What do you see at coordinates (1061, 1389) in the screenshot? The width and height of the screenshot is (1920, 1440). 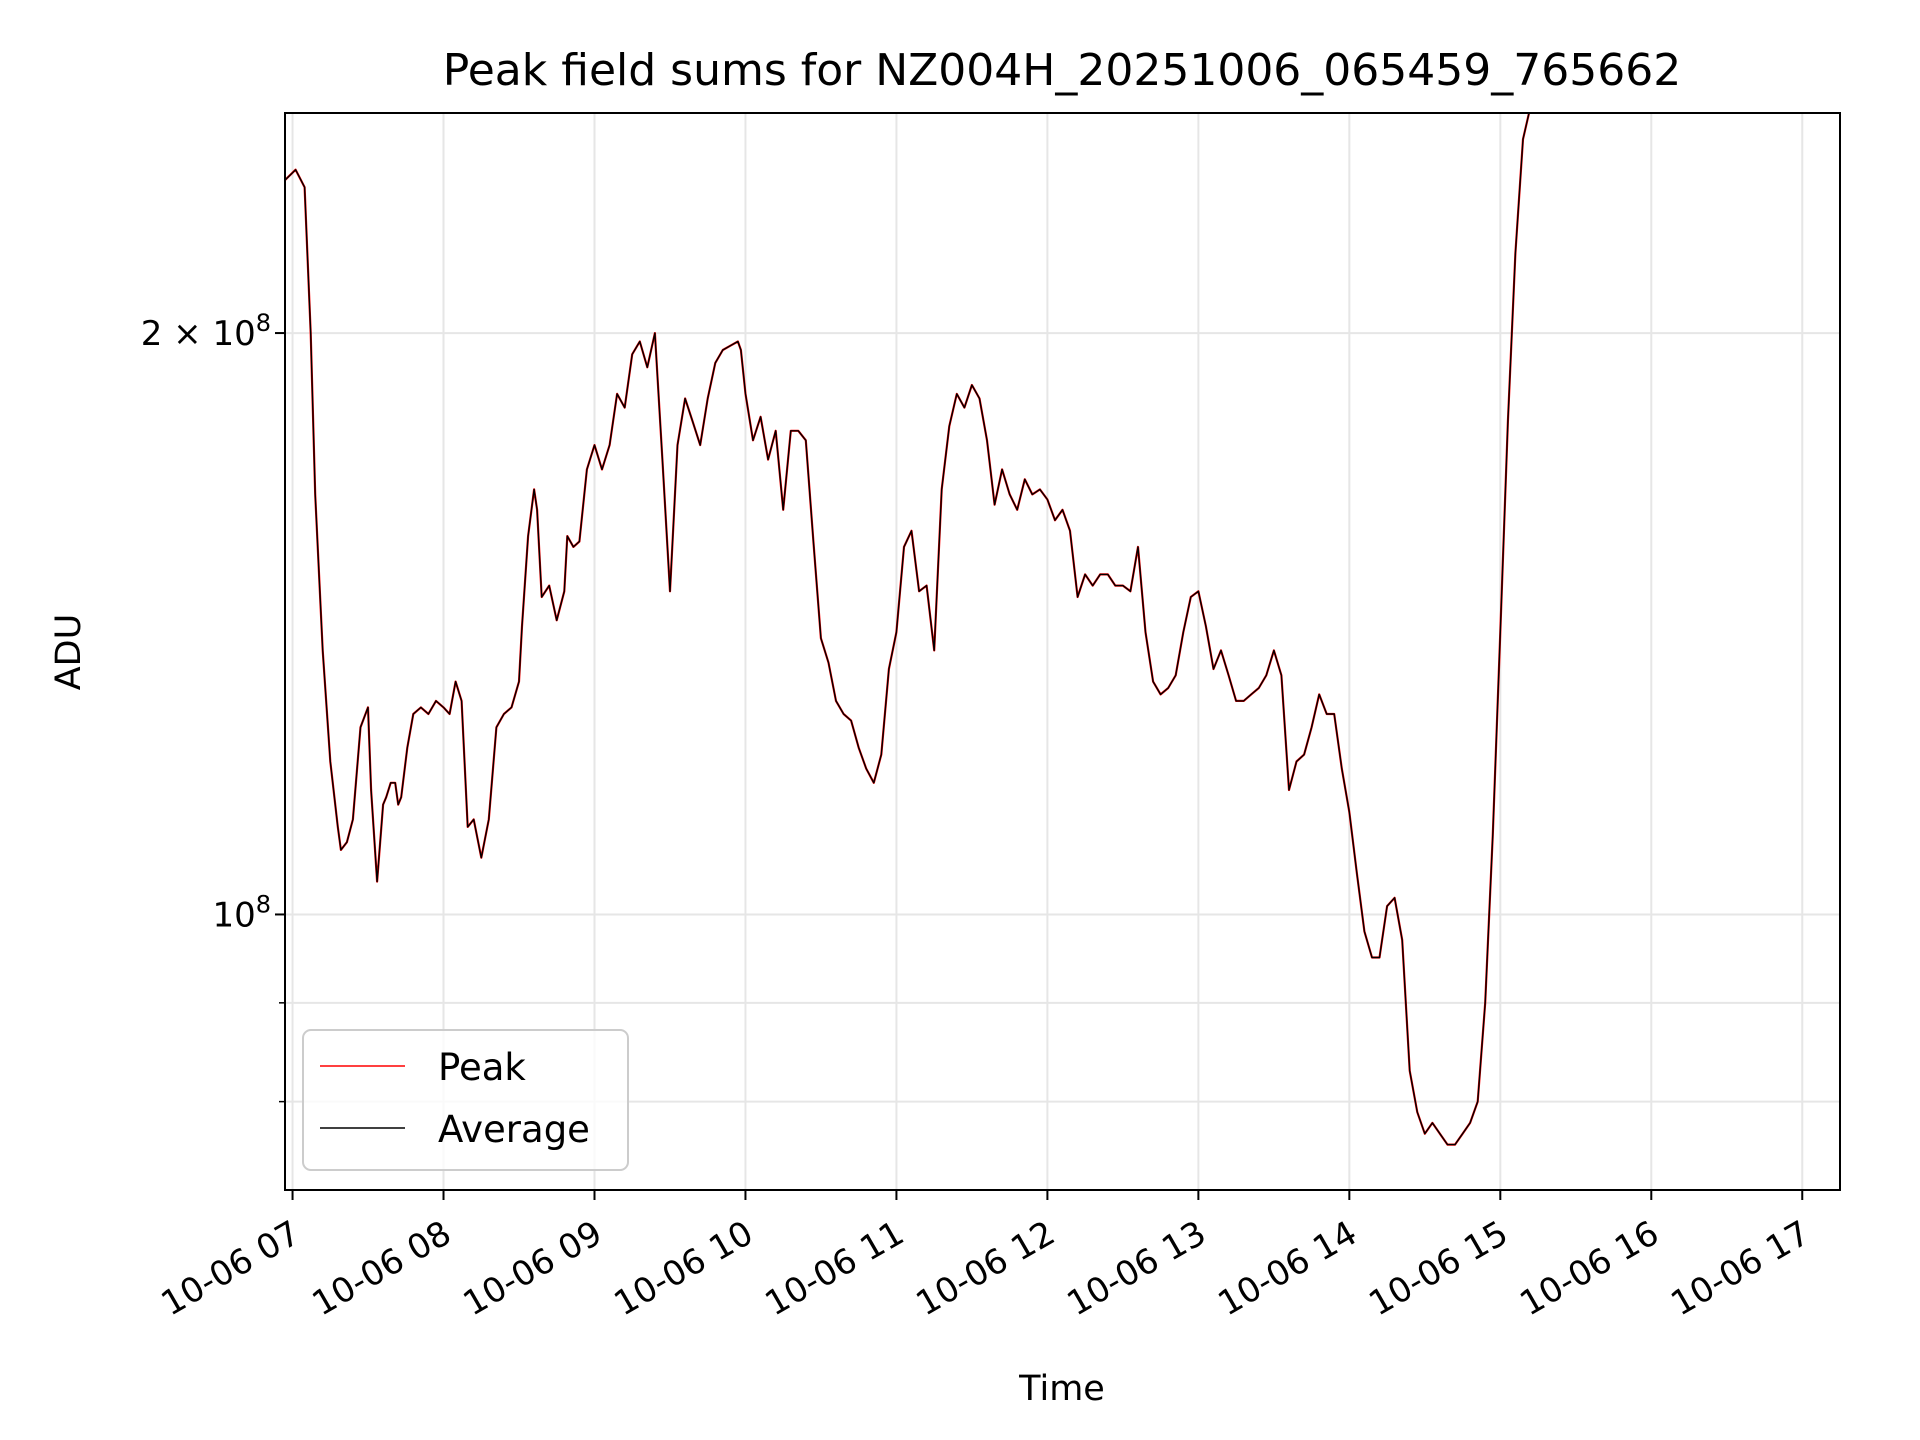 I see `x-axis-label: Time` at bounding box center [1061, 1389].